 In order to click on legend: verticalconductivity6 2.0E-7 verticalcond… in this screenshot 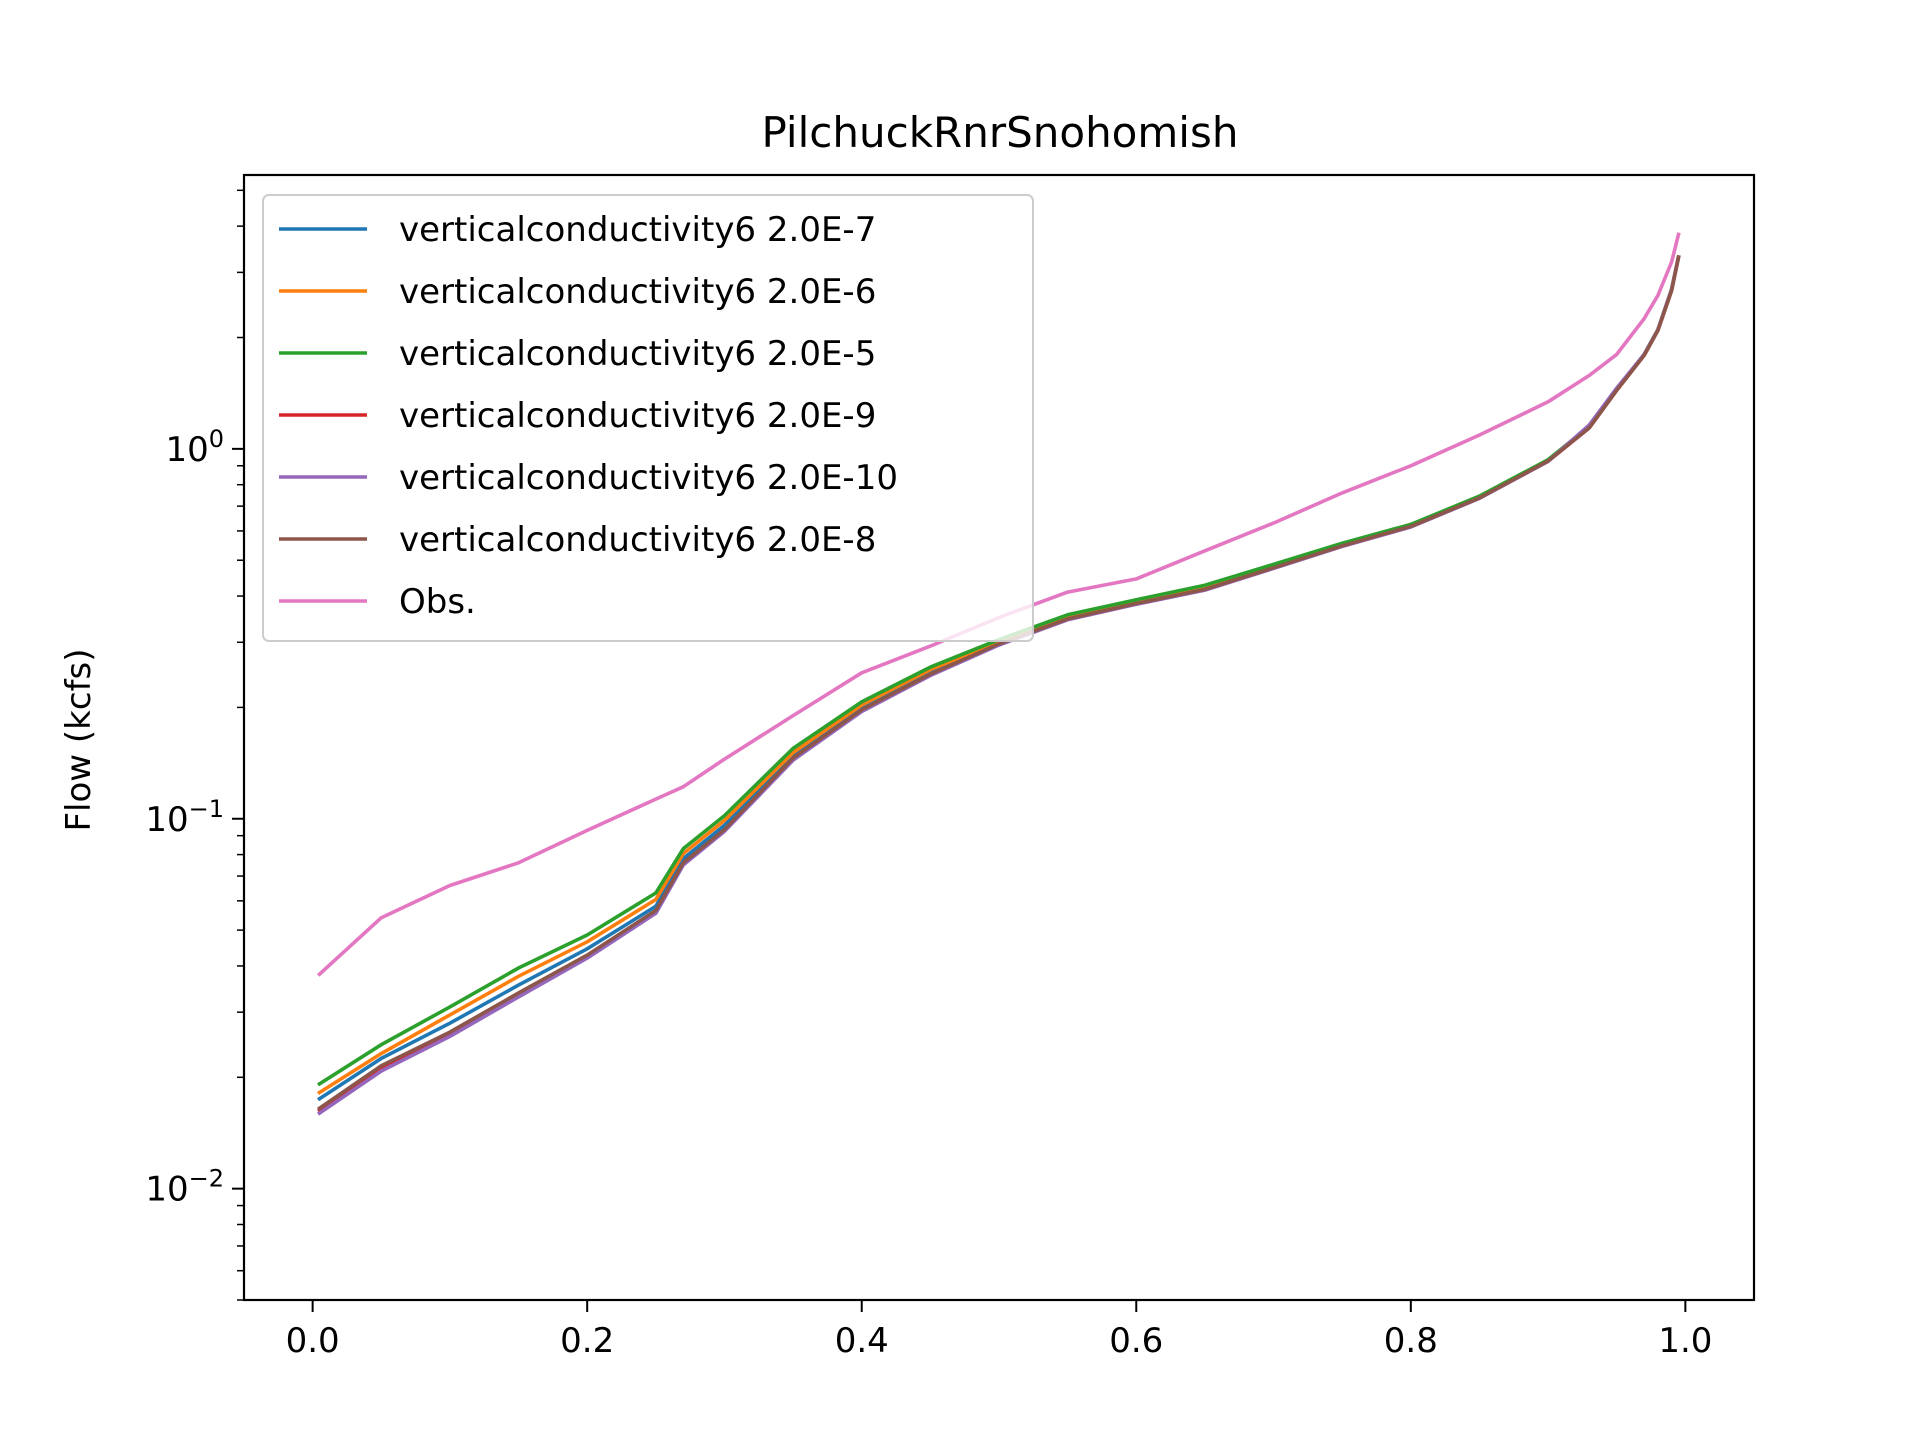, I will do `click(648, 418)`.